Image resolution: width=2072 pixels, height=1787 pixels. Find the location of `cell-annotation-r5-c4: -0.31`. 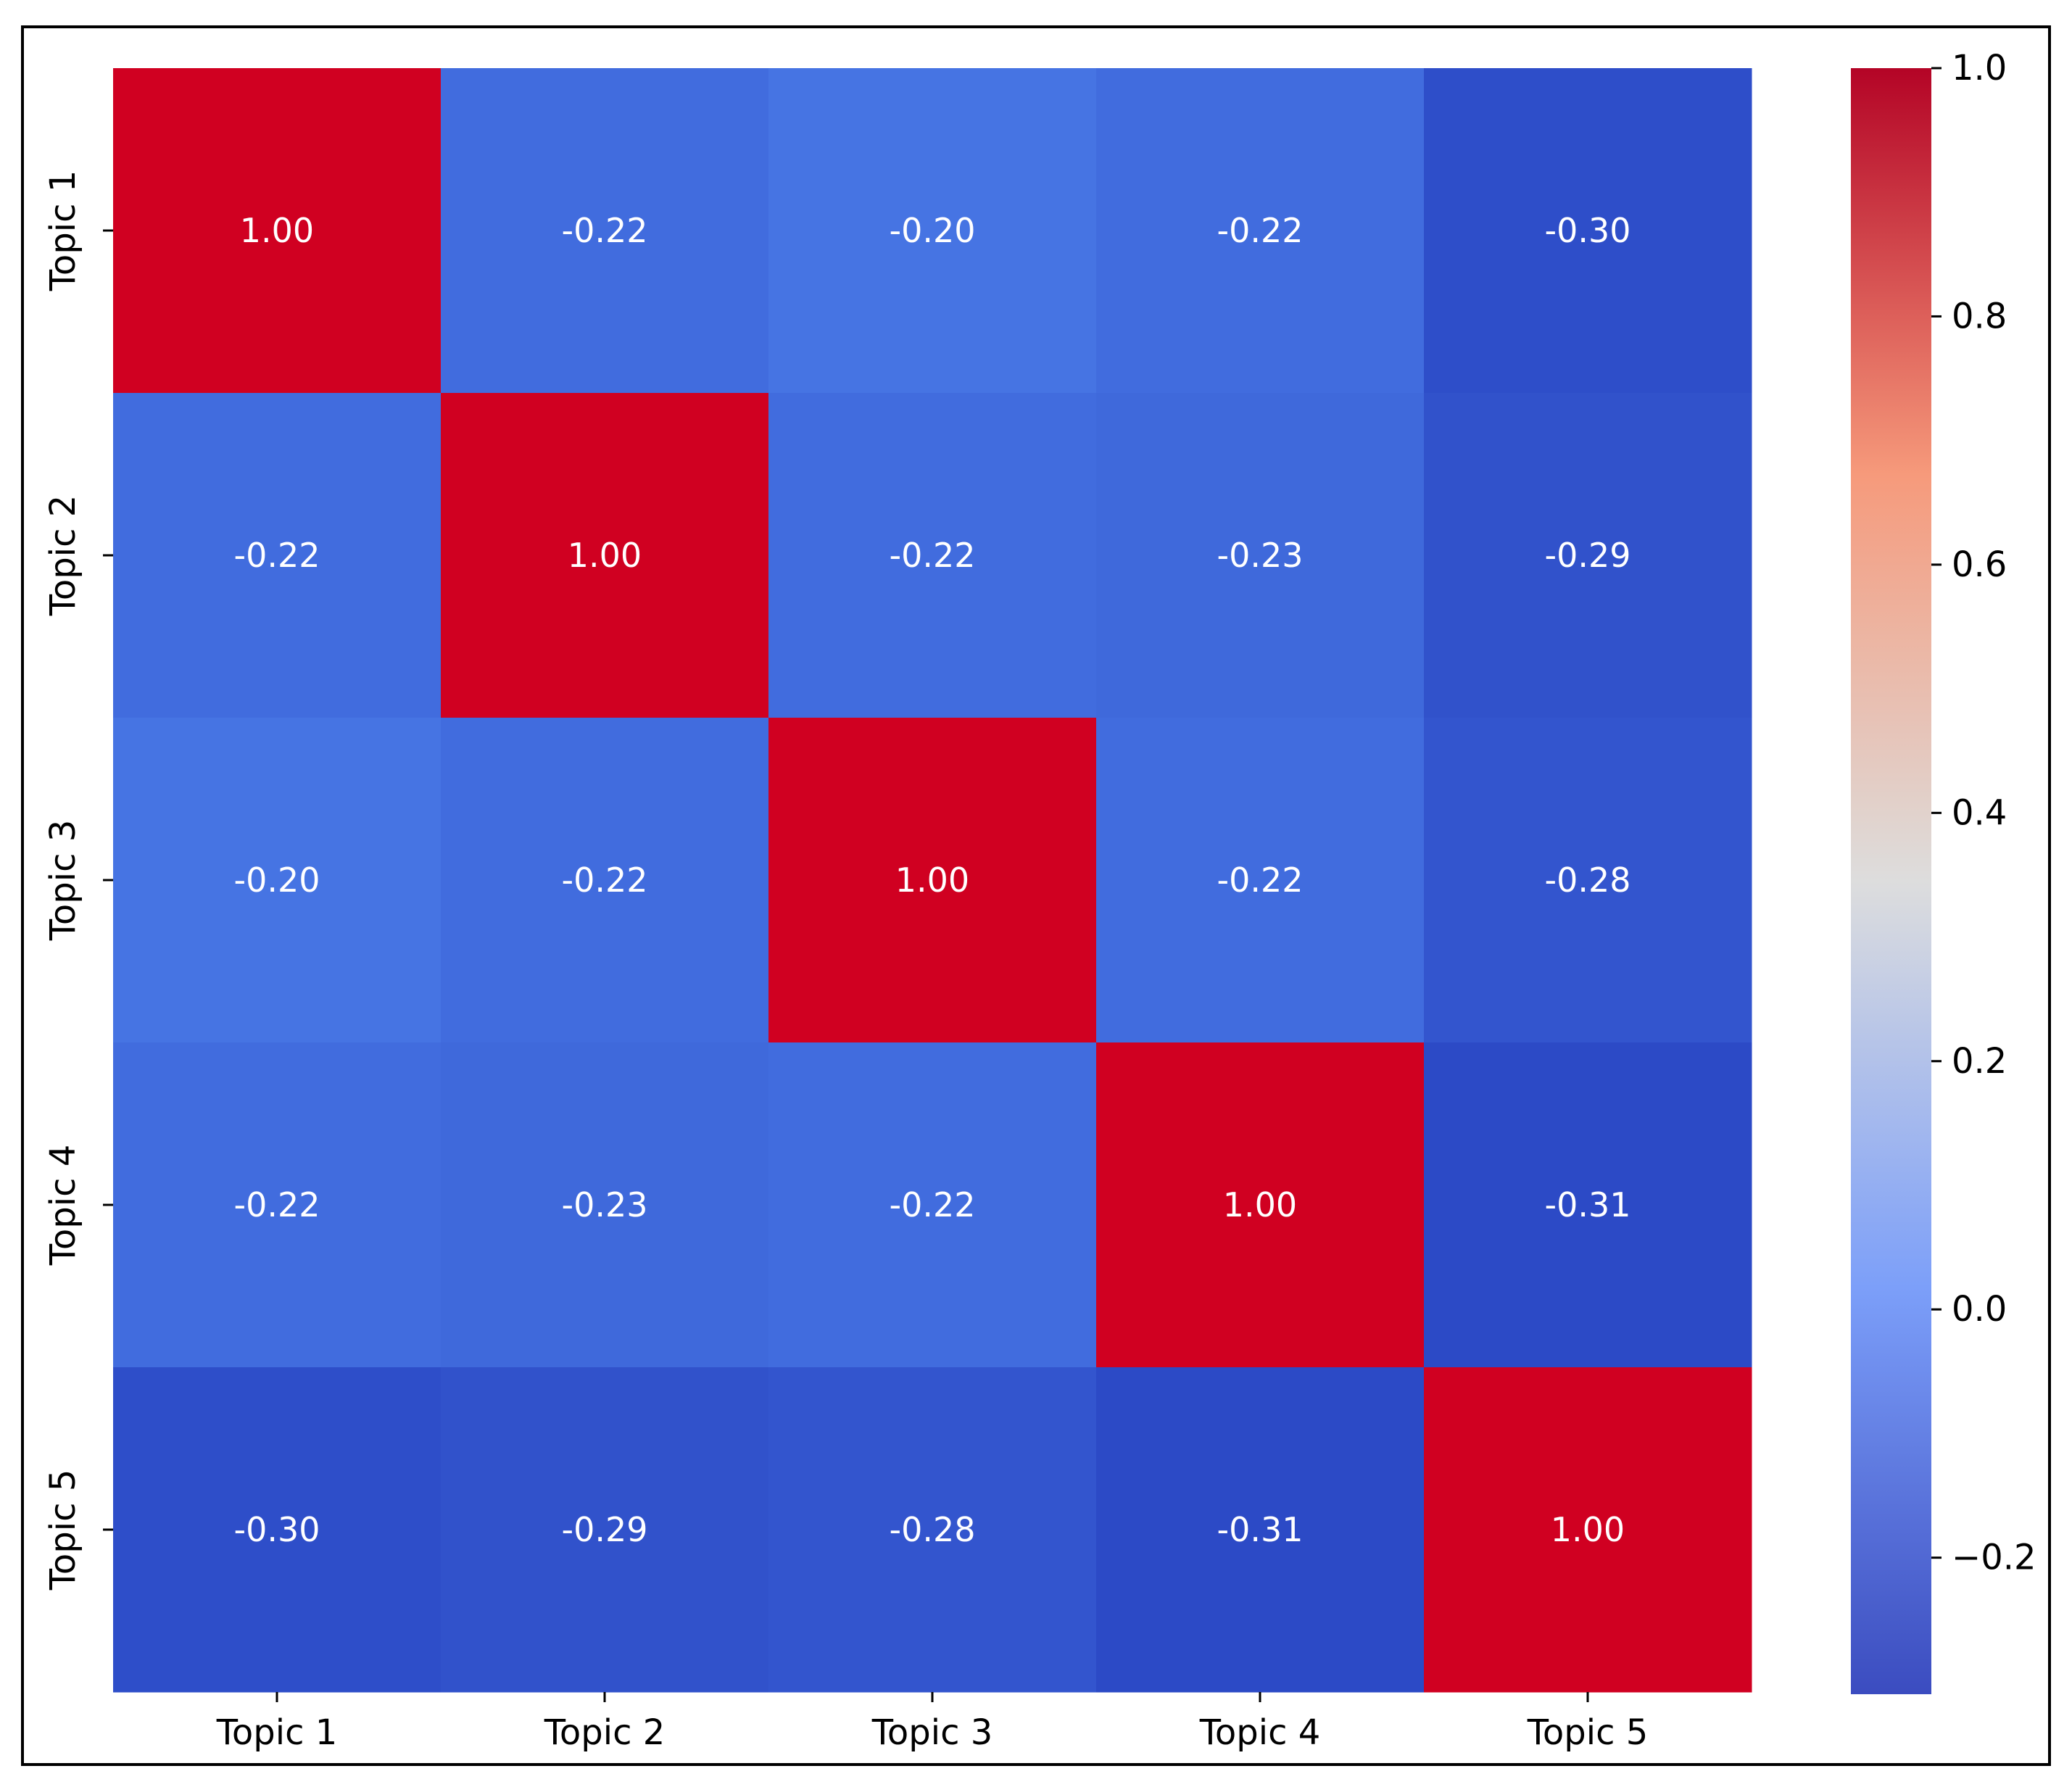

cell-annotation-r5-c4: -0.31 is located at coordinates (1260, 1530).